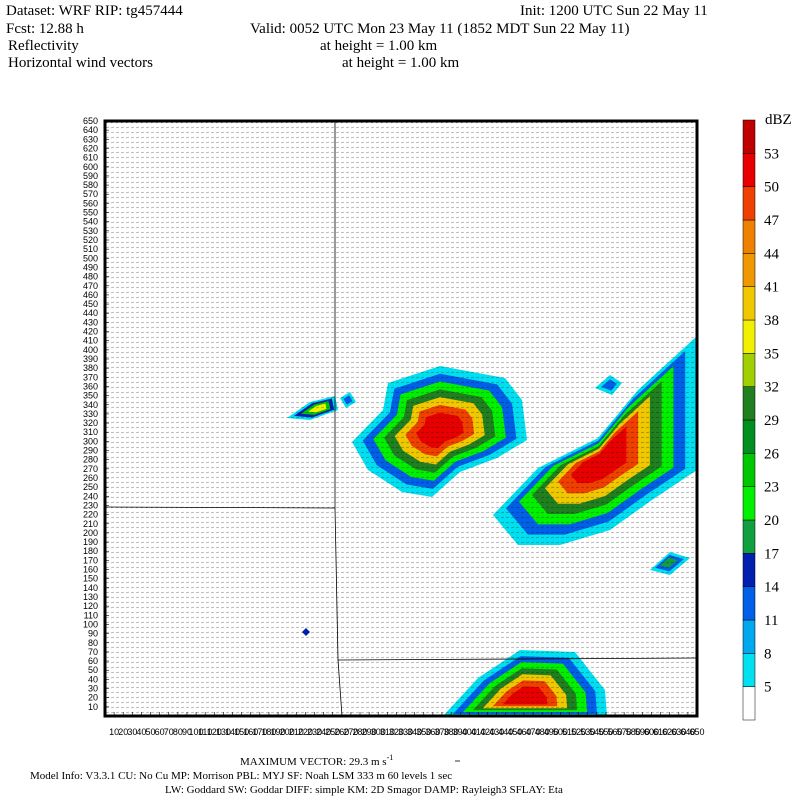 The width and height of the screenshot is (800, 800). What do you see at coordinates (605, 732) in the screenshot?
I see `x-tick-label: 550` at bounding box center [605, 732].